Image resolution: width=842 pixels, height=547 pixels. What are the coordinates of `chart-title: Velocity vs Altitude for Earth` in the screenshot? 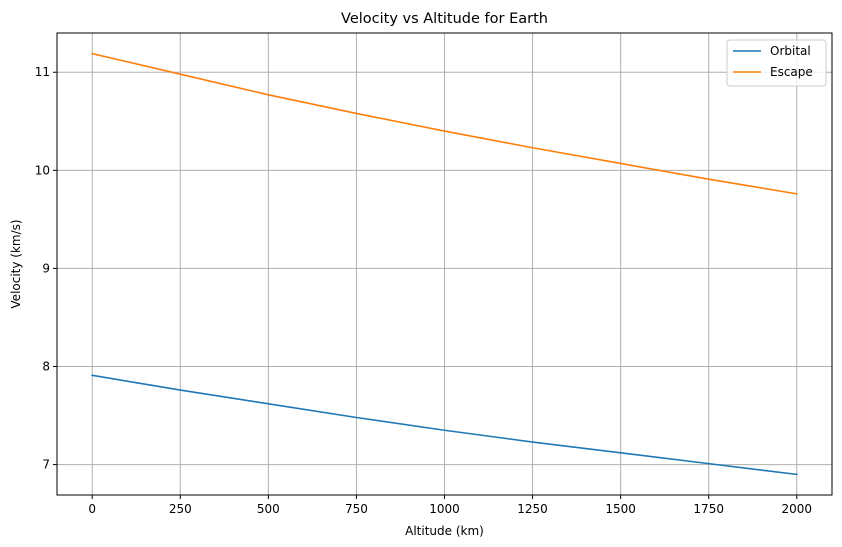 It's located at (444, 19).